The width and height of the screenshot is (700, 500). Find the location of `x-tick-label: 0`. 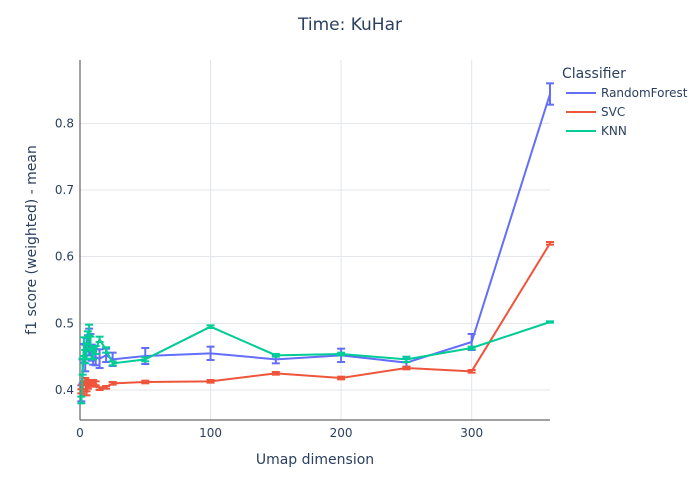

x-tick-label: 0 is located at coordinates (80, 433).